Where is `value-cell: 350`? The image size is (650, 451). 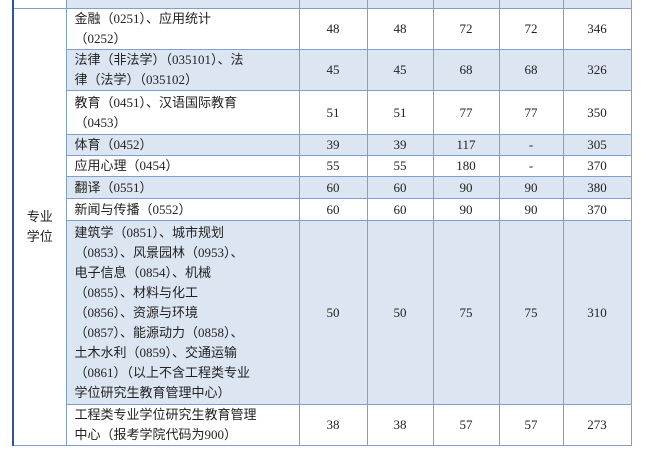
value-cell: 350 is located at coordinates (597, 112).